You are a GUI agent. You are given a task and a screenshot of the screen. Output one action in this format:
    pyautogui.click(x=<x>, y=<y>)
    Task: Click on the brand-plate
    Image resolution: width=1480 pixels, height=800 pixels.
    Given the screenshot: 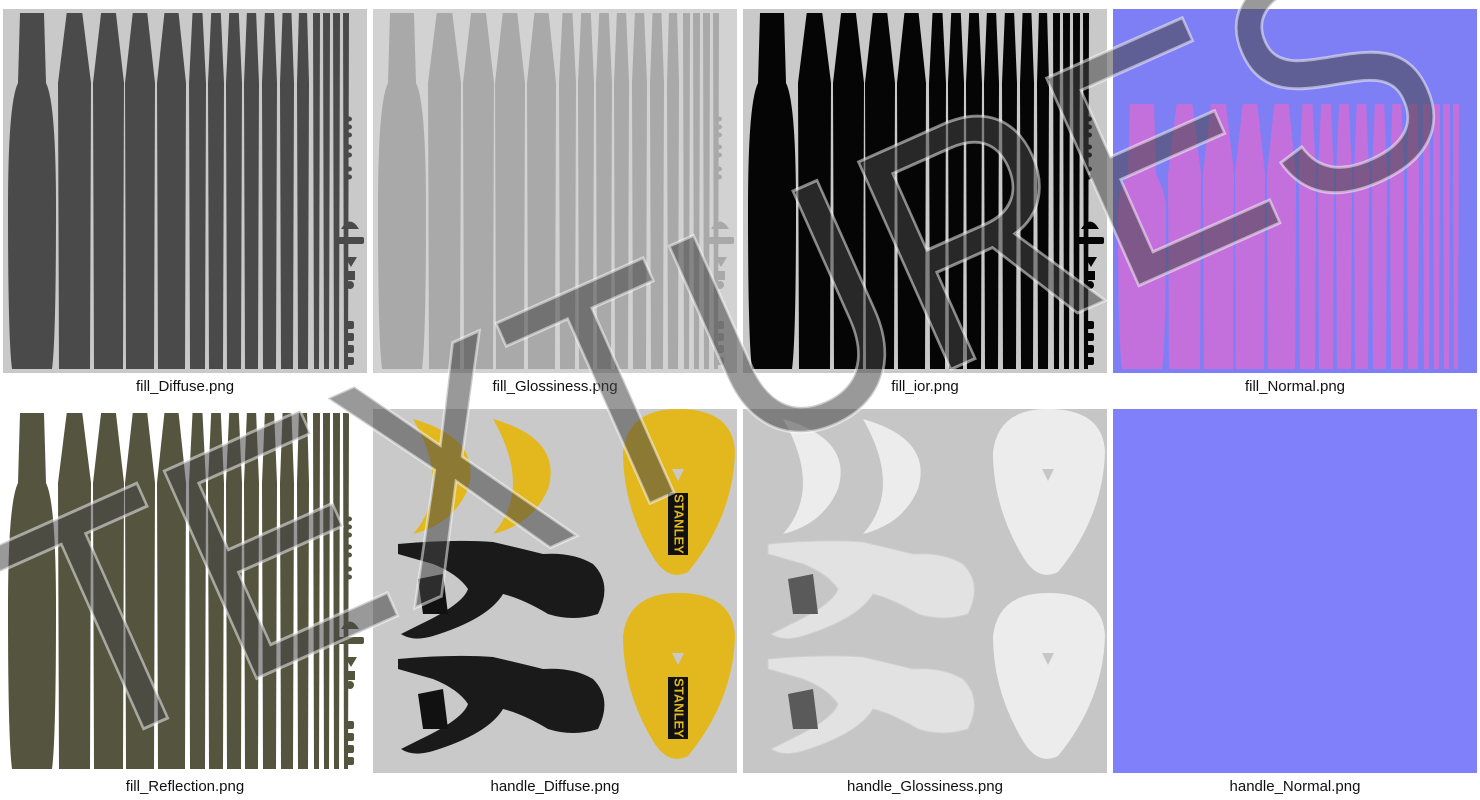 What is the action you would take?
    pyautogui.click(x=678, y=524)
    